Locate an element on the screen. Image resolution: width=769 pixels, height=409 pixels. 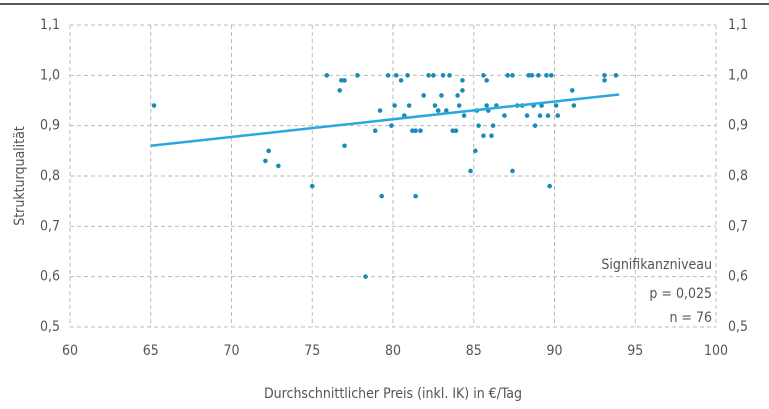
annotation: p = 0,025 is located at coordinates (680, 294).